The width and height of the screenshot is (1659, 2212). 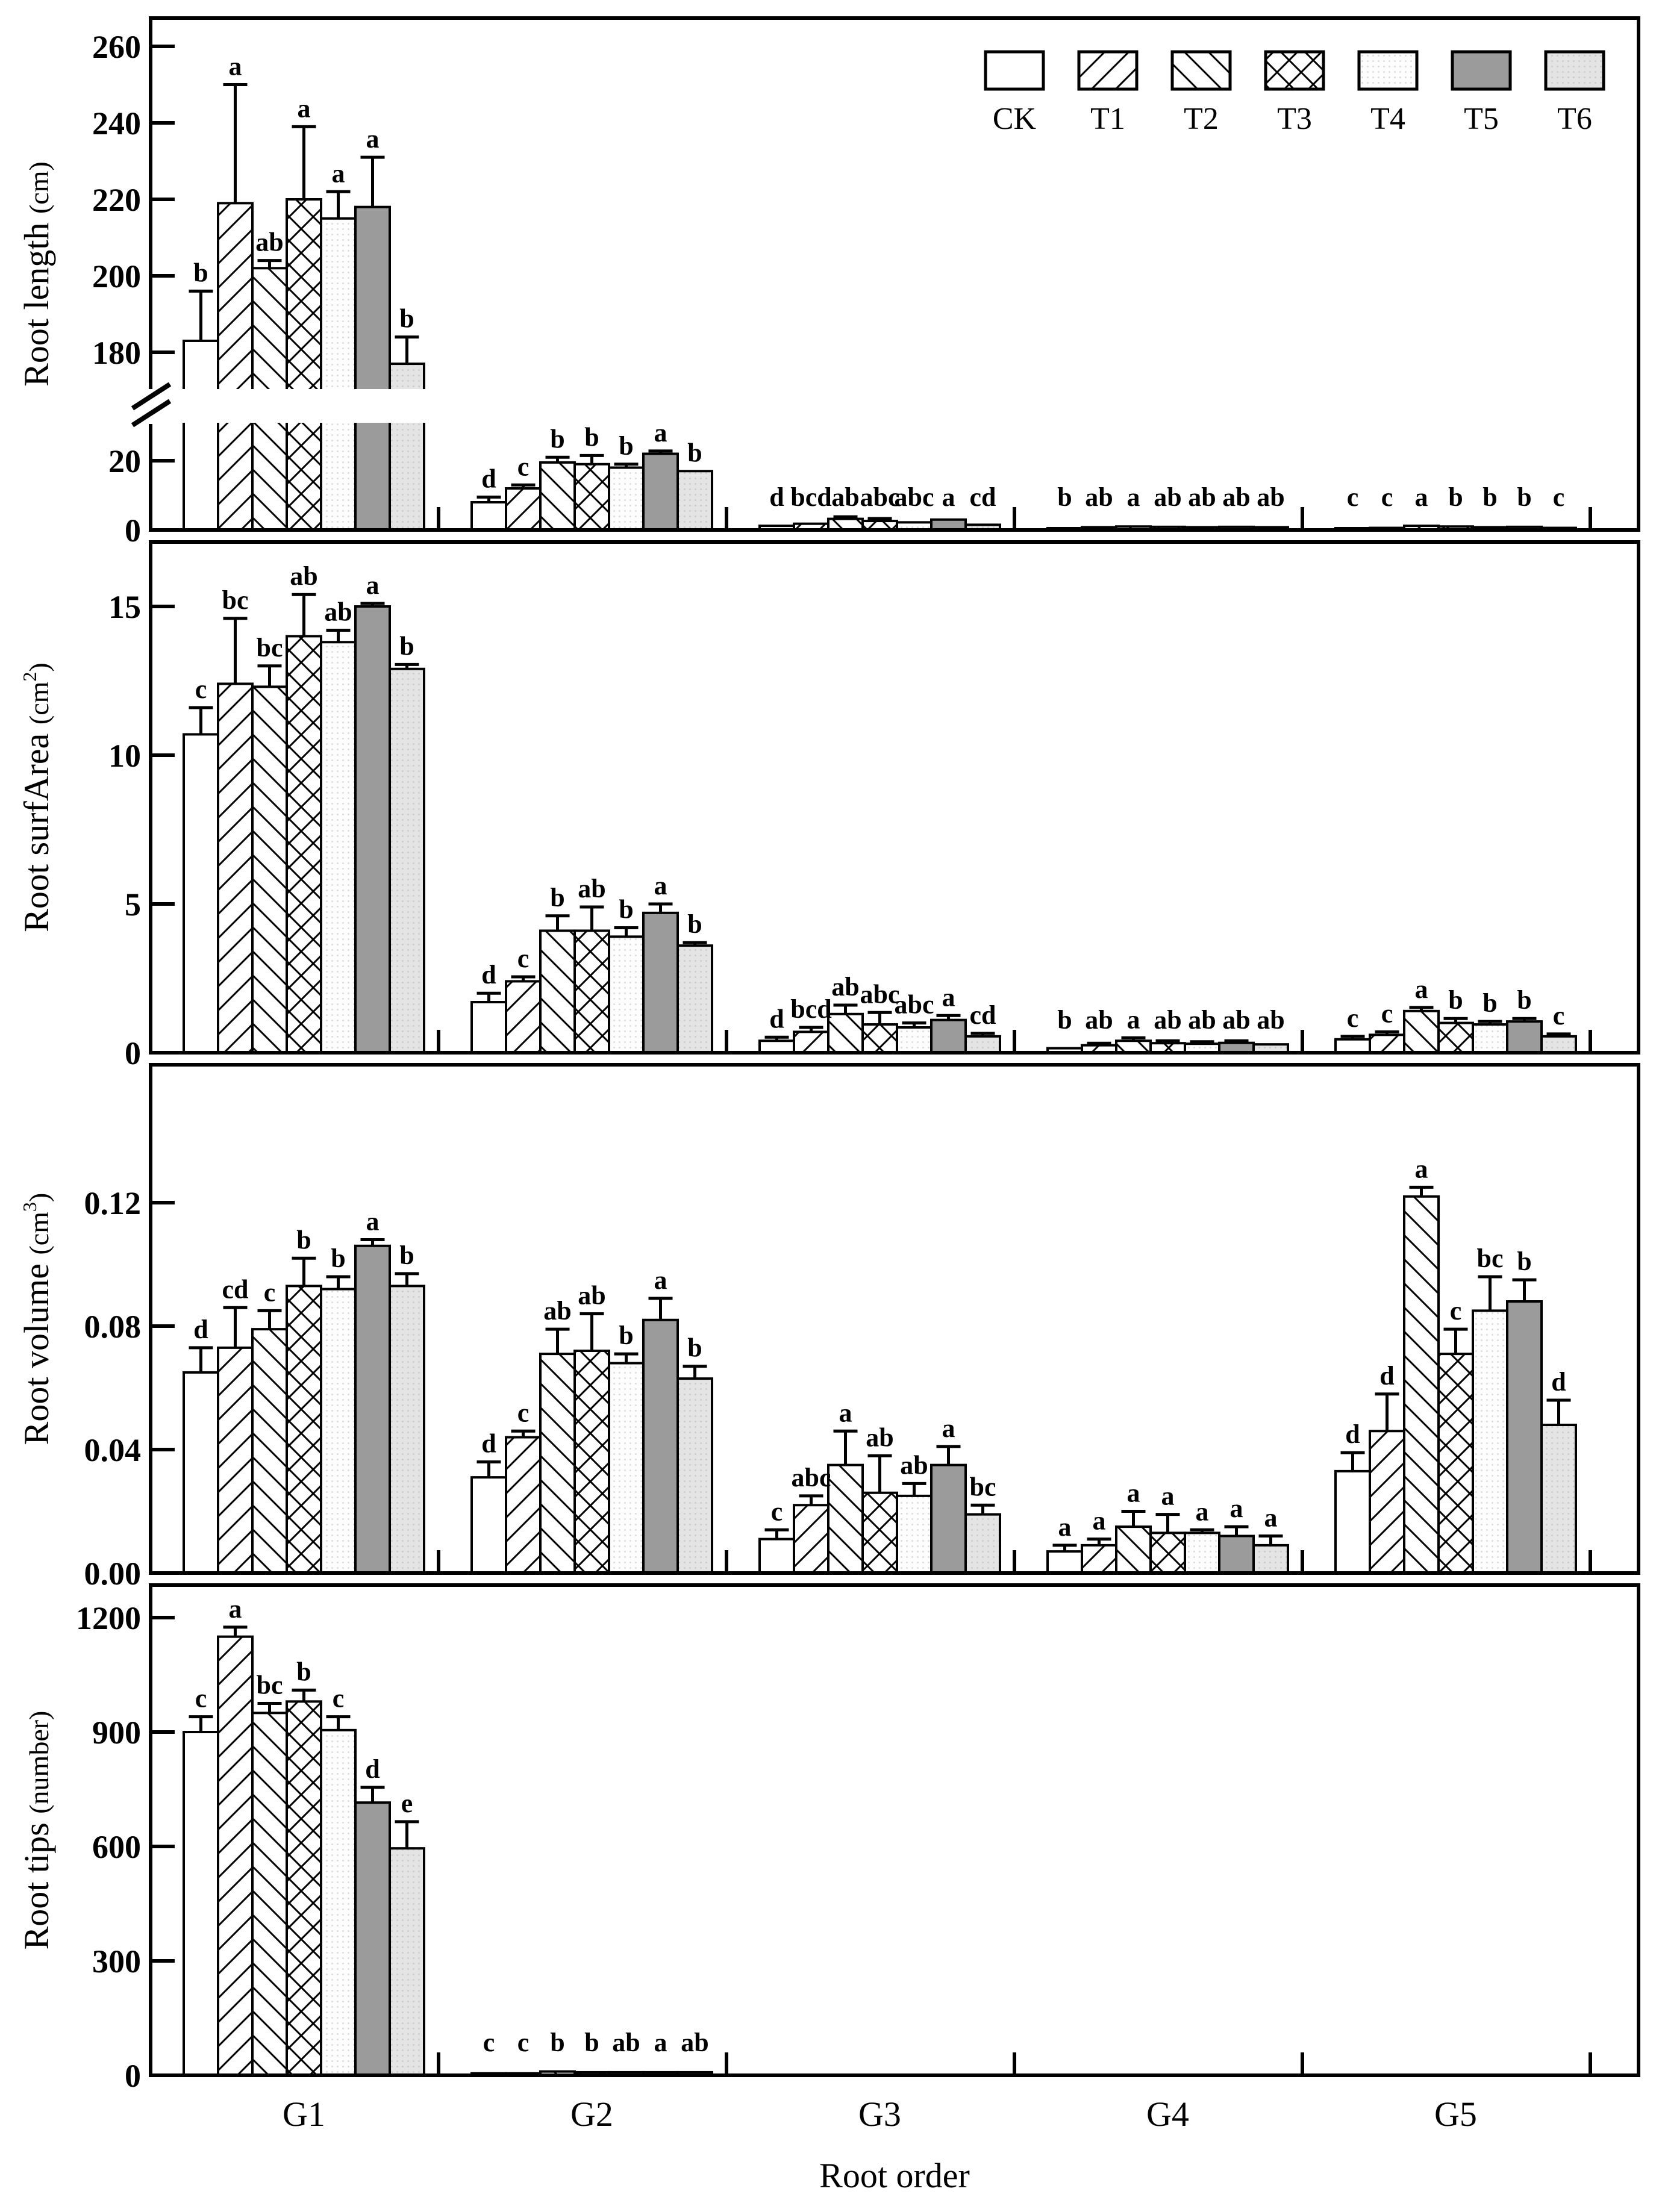 I want to click on legend-swatch-t5, so click(x=1481, y=71).